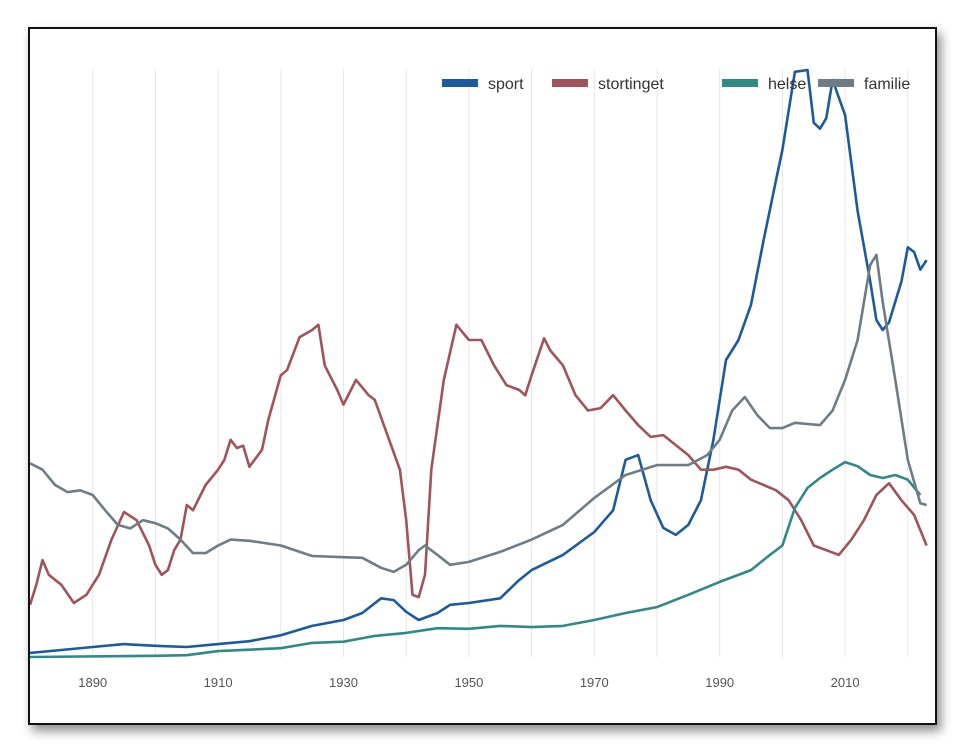  I want to click on legend-item-stortinget: stortinget, so click(608, 84).